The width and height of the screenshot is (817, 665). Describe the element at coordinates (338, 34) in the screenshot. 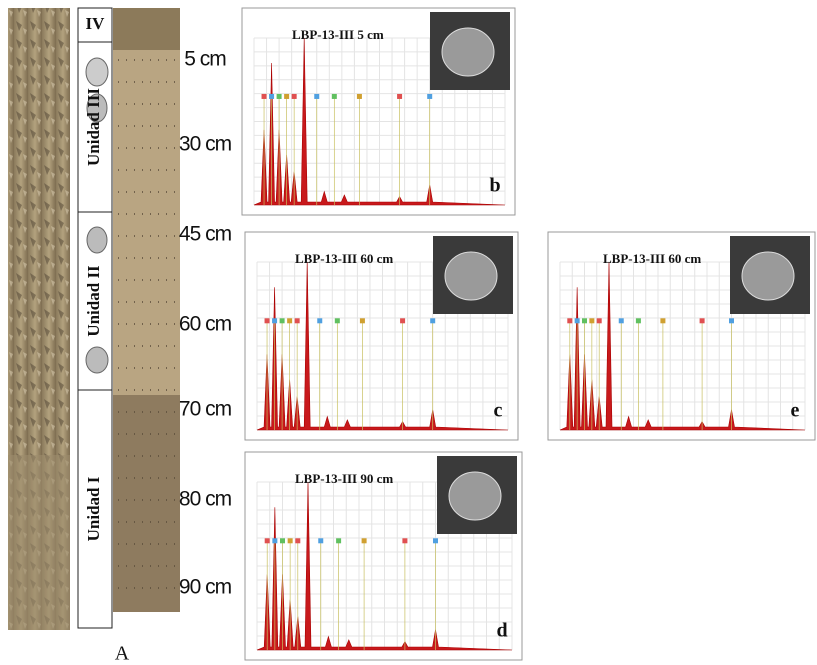

I see `panel-title: LBP-13-III 5 cm` at that location.